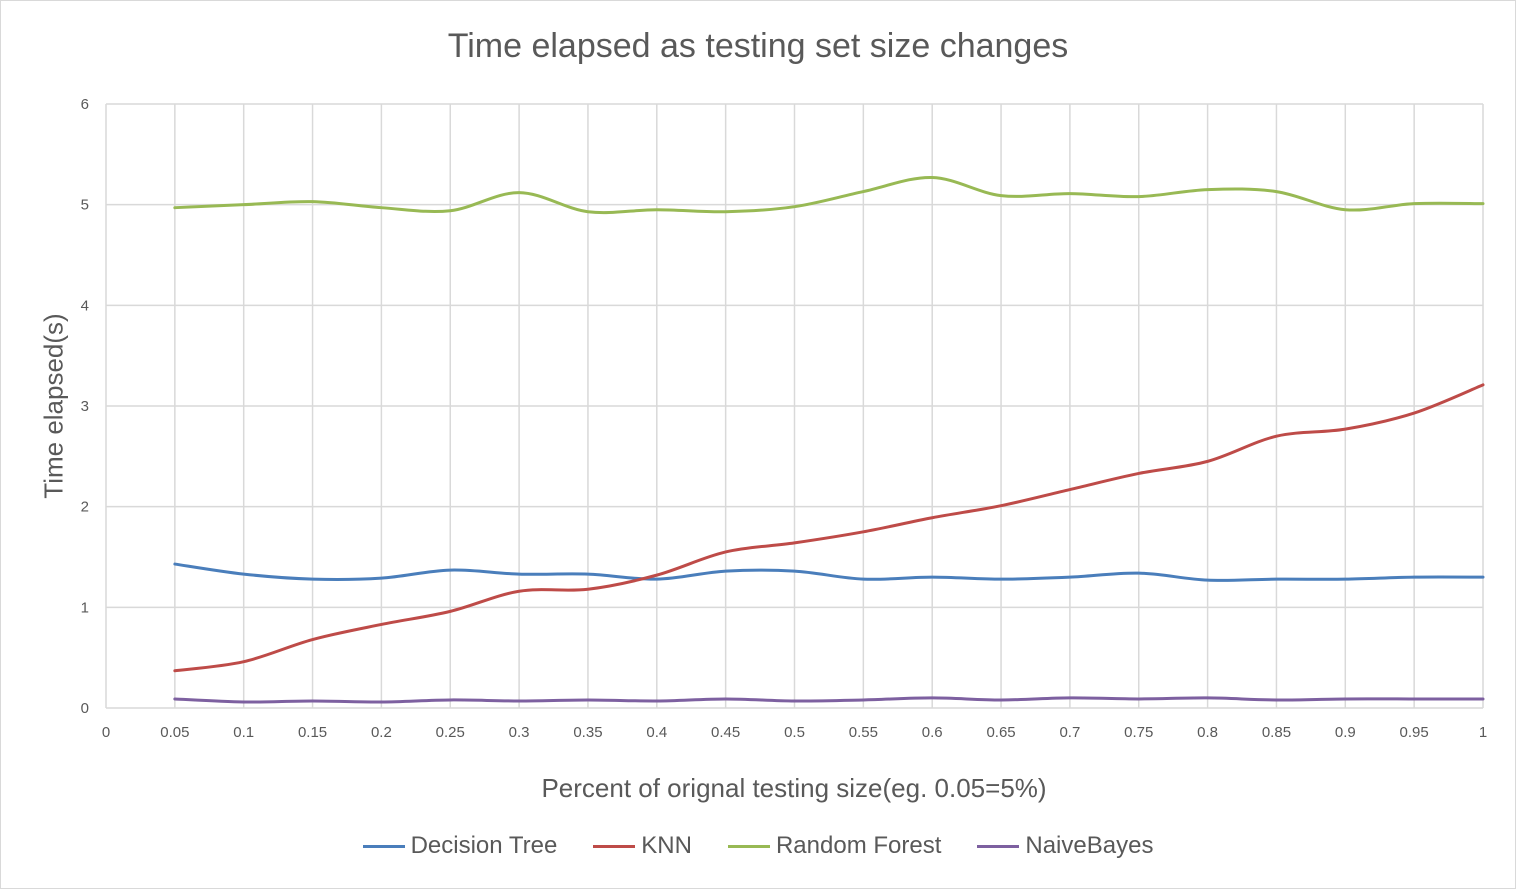  Describe the element at coordinates (666, 845) in the screenshot. I see `legend-label-knn: KNN` at that location.